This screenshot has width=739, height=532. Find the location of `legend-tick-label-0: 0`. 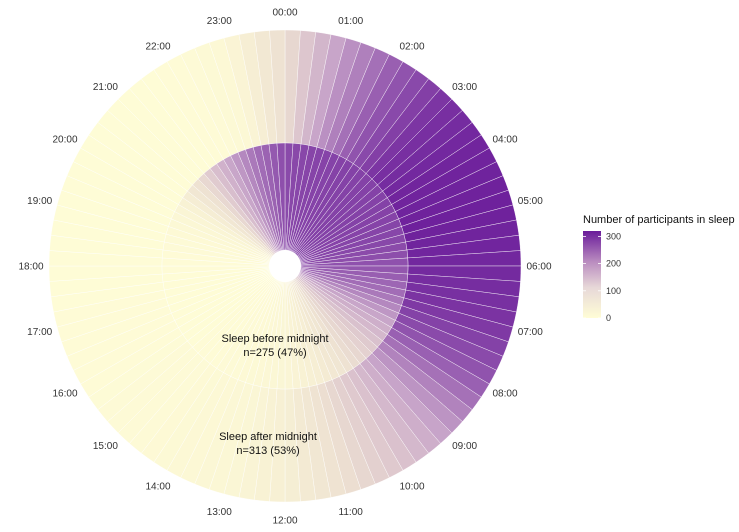

legend-tick-label-0: 0 is located at coordinates (608, 318).